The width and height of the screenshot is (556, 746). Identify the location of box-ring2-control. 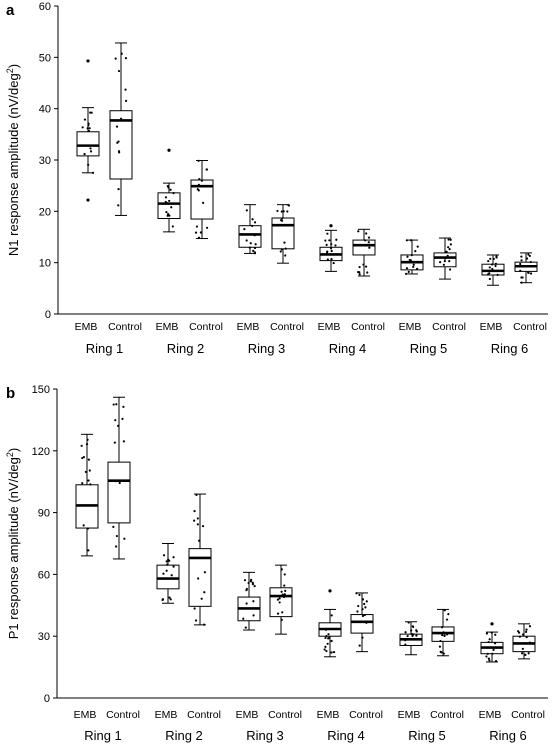
(202, 199).